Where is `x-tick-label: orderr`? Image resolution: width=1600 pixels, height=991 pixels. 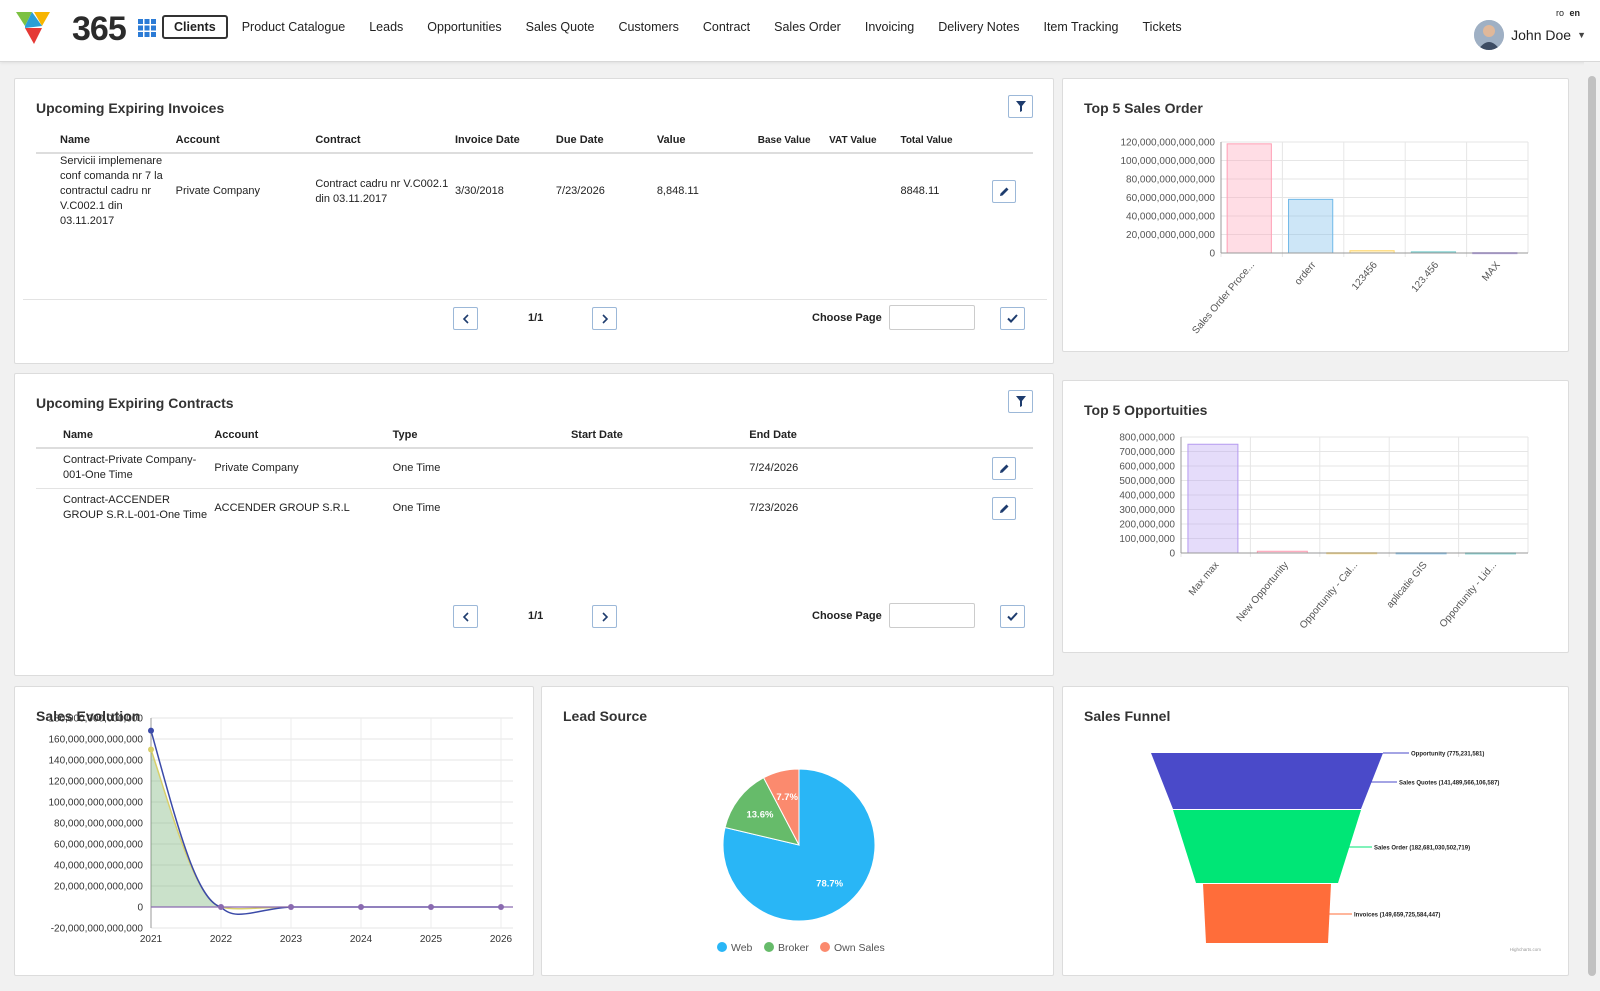 x-tick-label: orderr is located at coordinates (1306, 273).